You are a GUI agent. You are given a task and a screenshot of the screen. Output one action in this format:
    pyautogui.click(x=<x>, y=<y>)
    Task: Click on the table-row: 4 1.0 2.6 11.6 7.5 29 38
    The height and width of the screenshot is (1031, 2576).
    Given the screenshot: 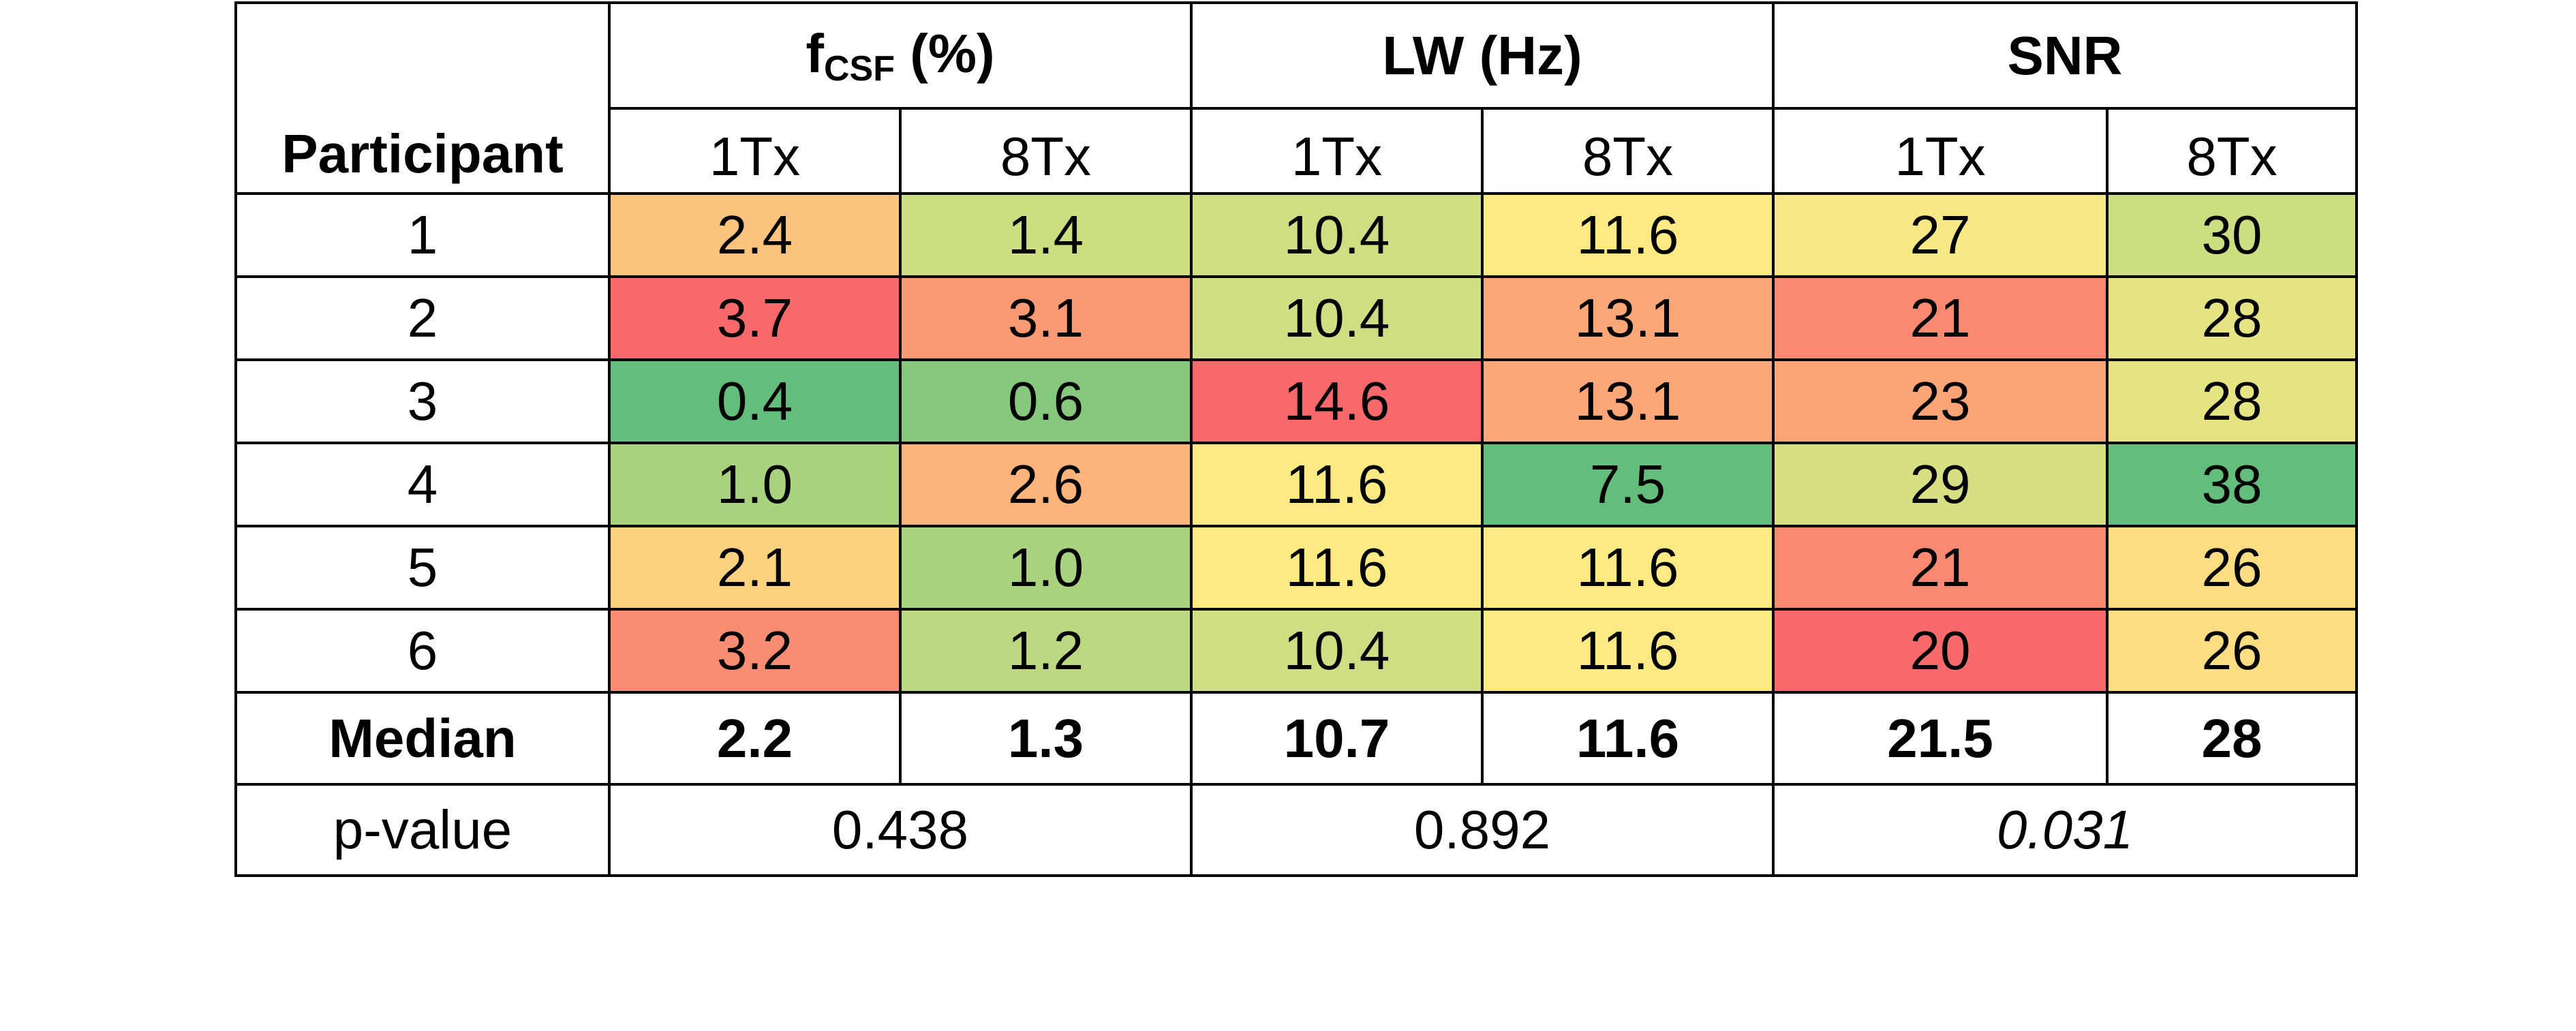 What is the action you would take?
    pyautogui.click(x=1296, y=484)
    